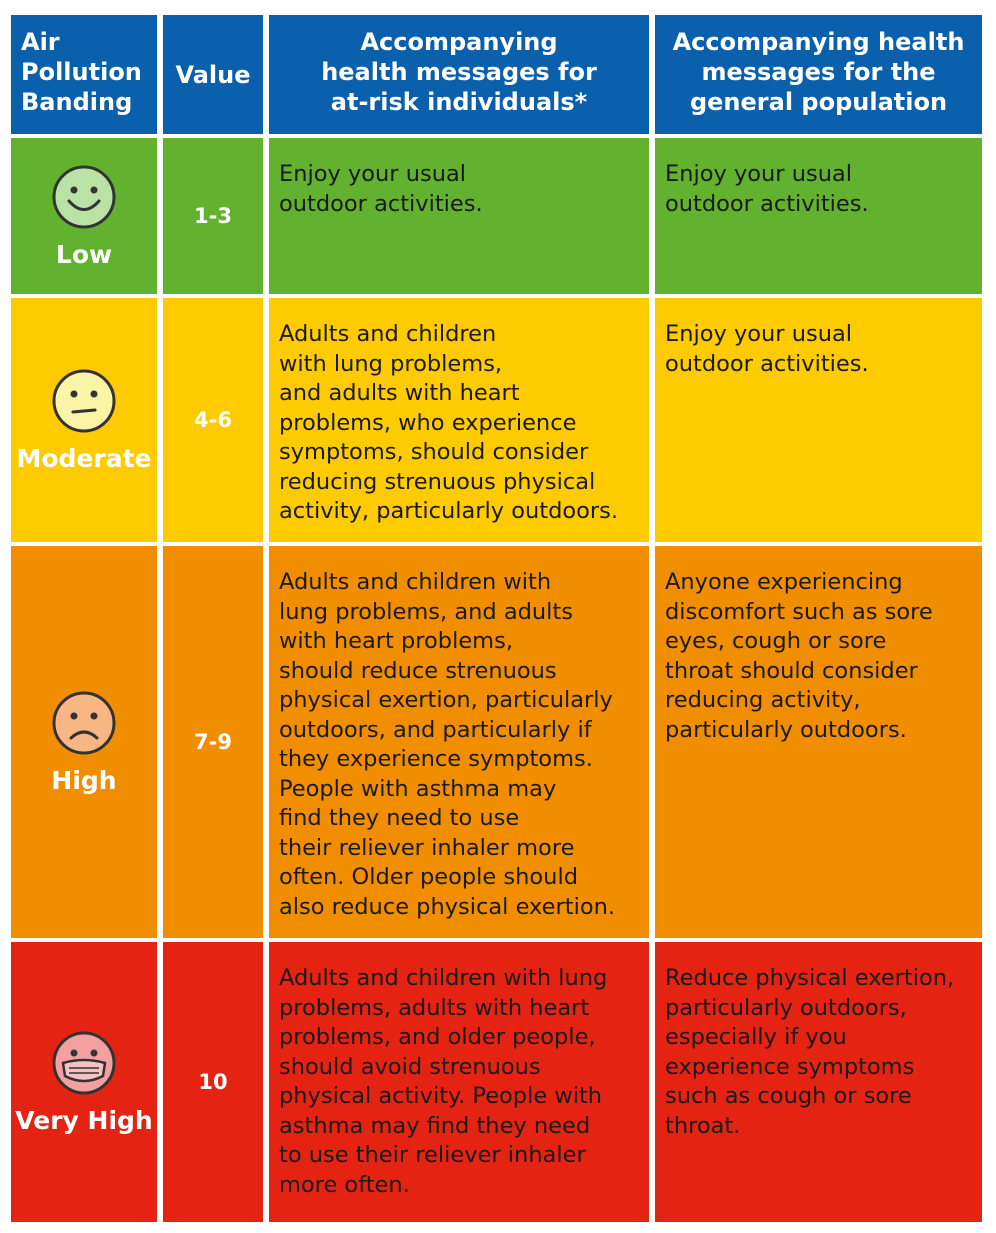 The width and height of the screenshot is (996, 1233). Describe the element at coordinates (84, 400) in the screenshot. I see `neutral-face-icon` at that location.